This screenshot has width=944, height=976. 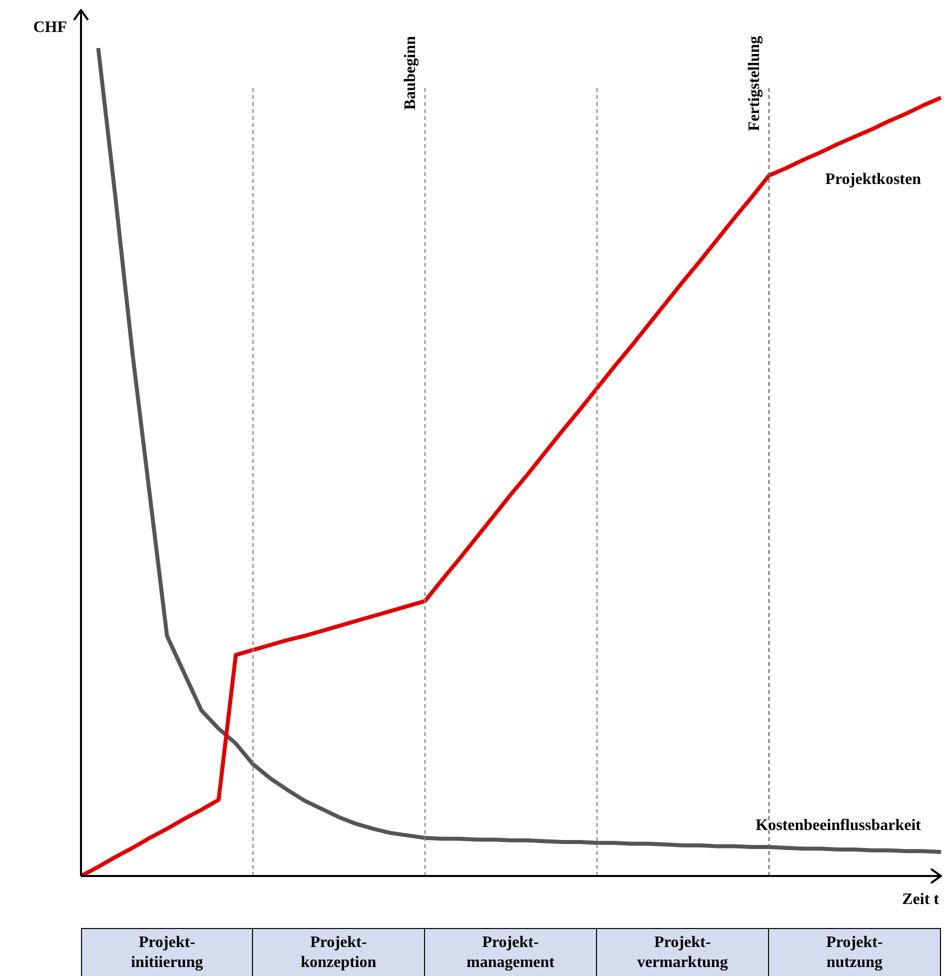 What do you see at coordinates (411, 73) in the screenshot?
I see `annotation: Baubeginn` at bounding box center [411, 73].